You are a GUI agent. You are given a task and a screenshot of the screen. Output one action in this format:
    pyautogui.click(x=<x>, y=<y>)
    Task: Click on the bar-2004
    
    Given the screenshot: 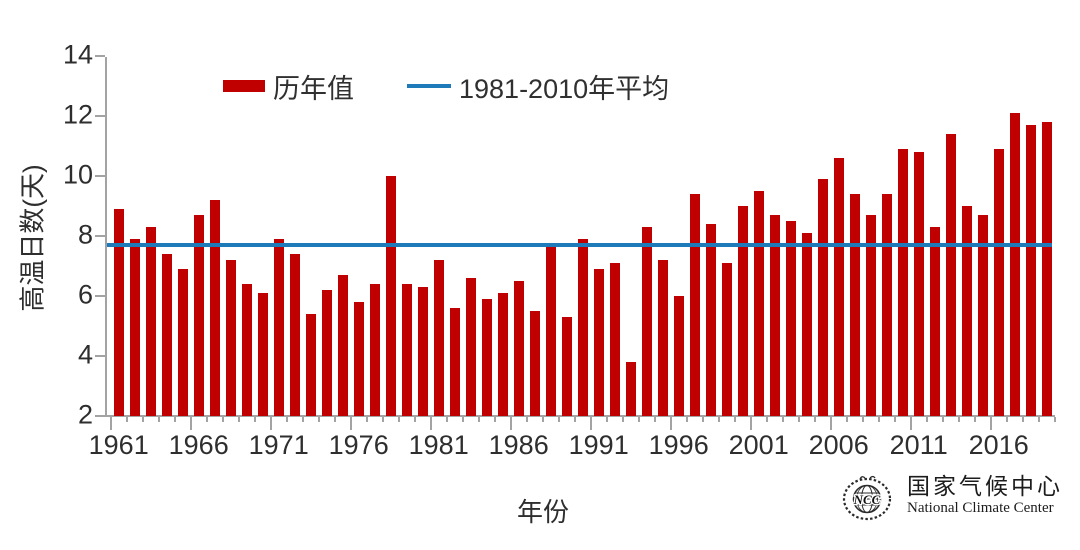 What is the action you would take?
    pyautogui.click(x=806, y=324)
    